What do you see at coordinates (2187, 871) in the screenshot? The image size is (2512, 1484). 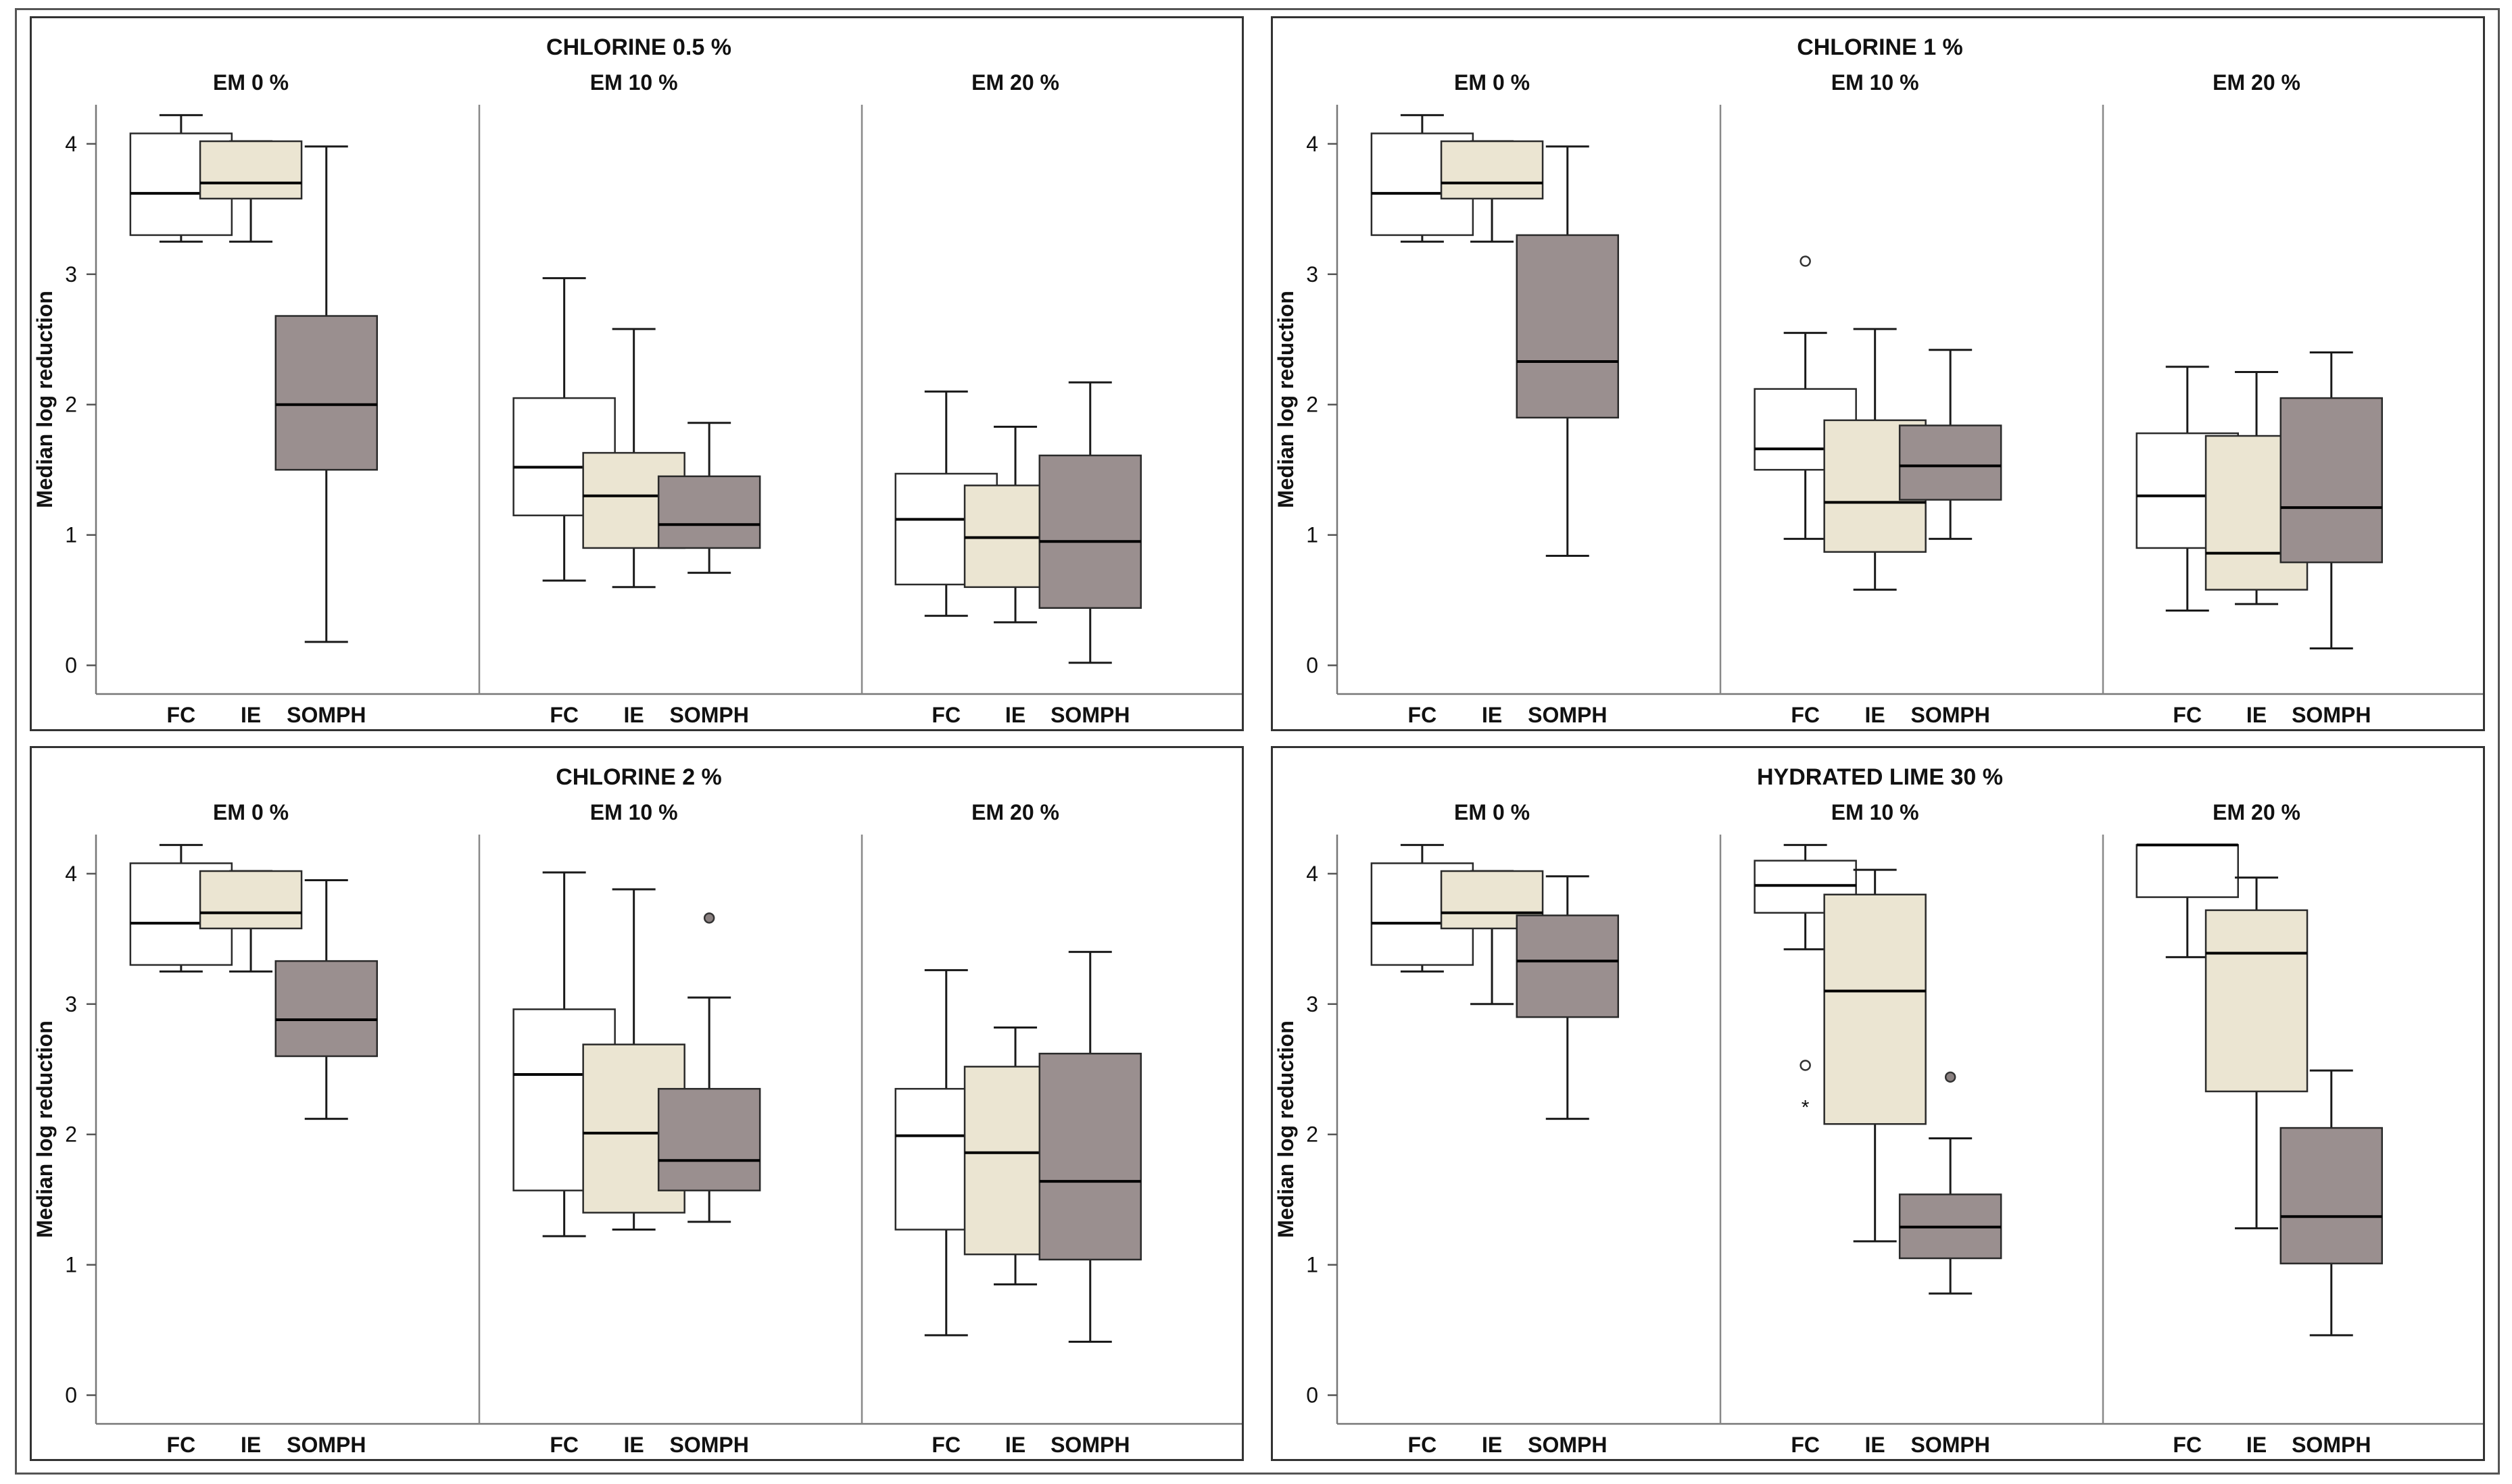 I see `box-fc` at bounding box center [2187, 871].